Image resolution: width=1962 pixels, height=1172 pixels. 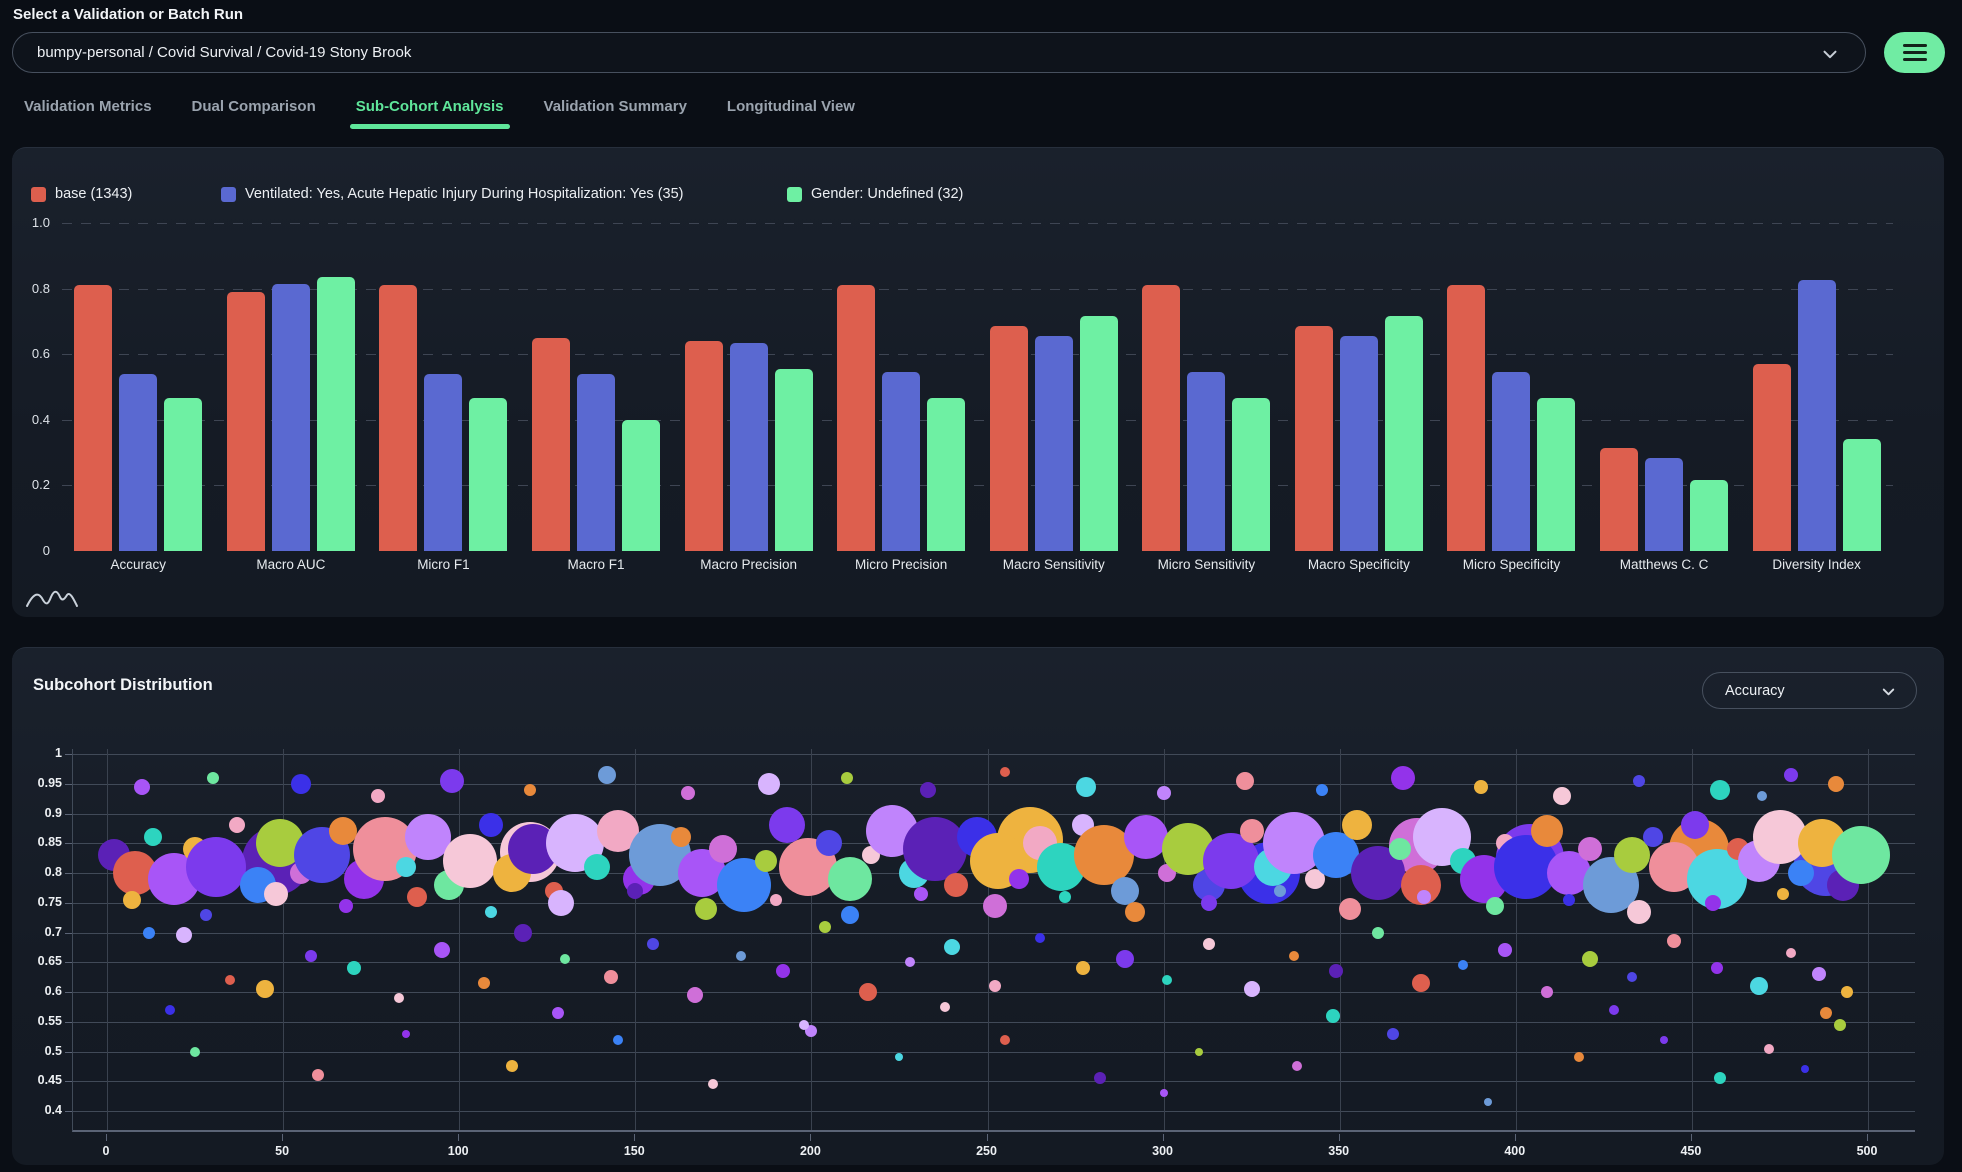 What do you see at coordinates (81, 194) in the screenshot?
I see `legend-item: base (1343)` at bounding box center [81, 194].